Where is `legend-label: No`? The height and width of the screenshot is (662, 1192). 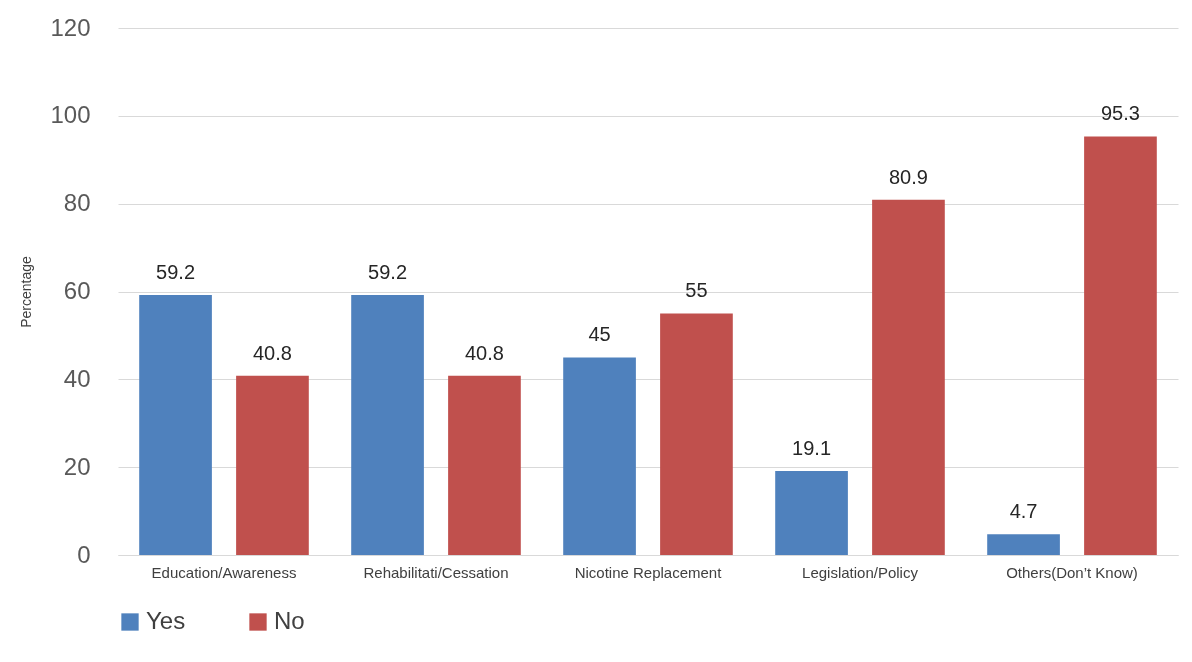
legend-label: No is located at coordinates (289, 620).